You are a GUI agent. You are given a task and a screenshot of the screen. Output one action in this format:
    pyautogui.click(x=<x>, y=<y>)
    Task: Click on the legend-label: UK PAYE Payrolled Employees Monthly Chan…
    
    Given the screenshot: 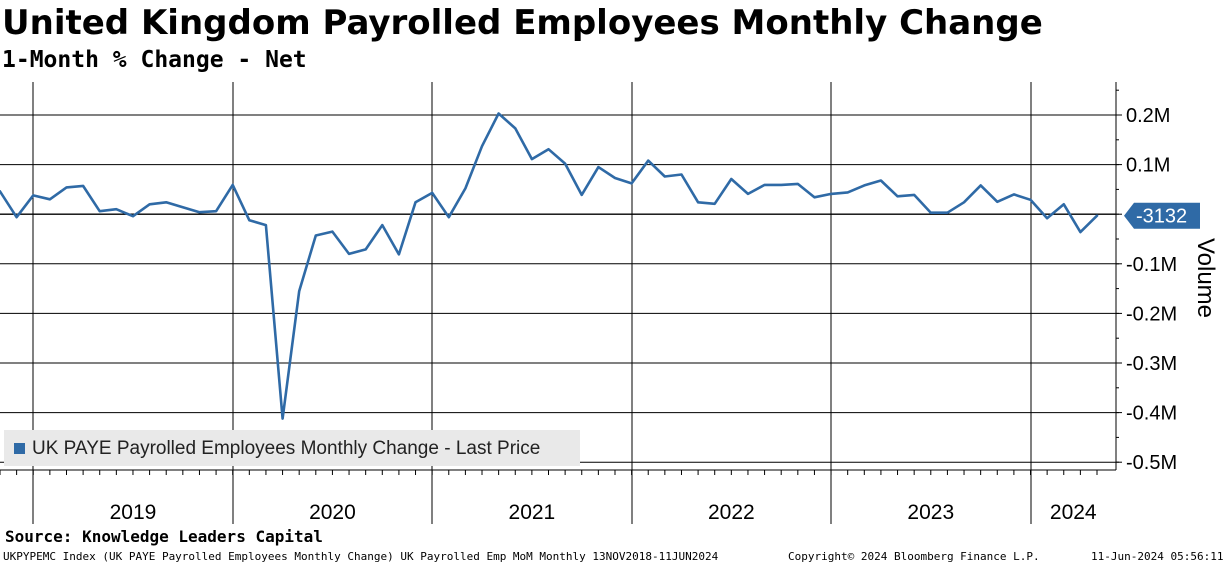 What is the action you would take?
    pyautogui.click(x=286, y=448)
    